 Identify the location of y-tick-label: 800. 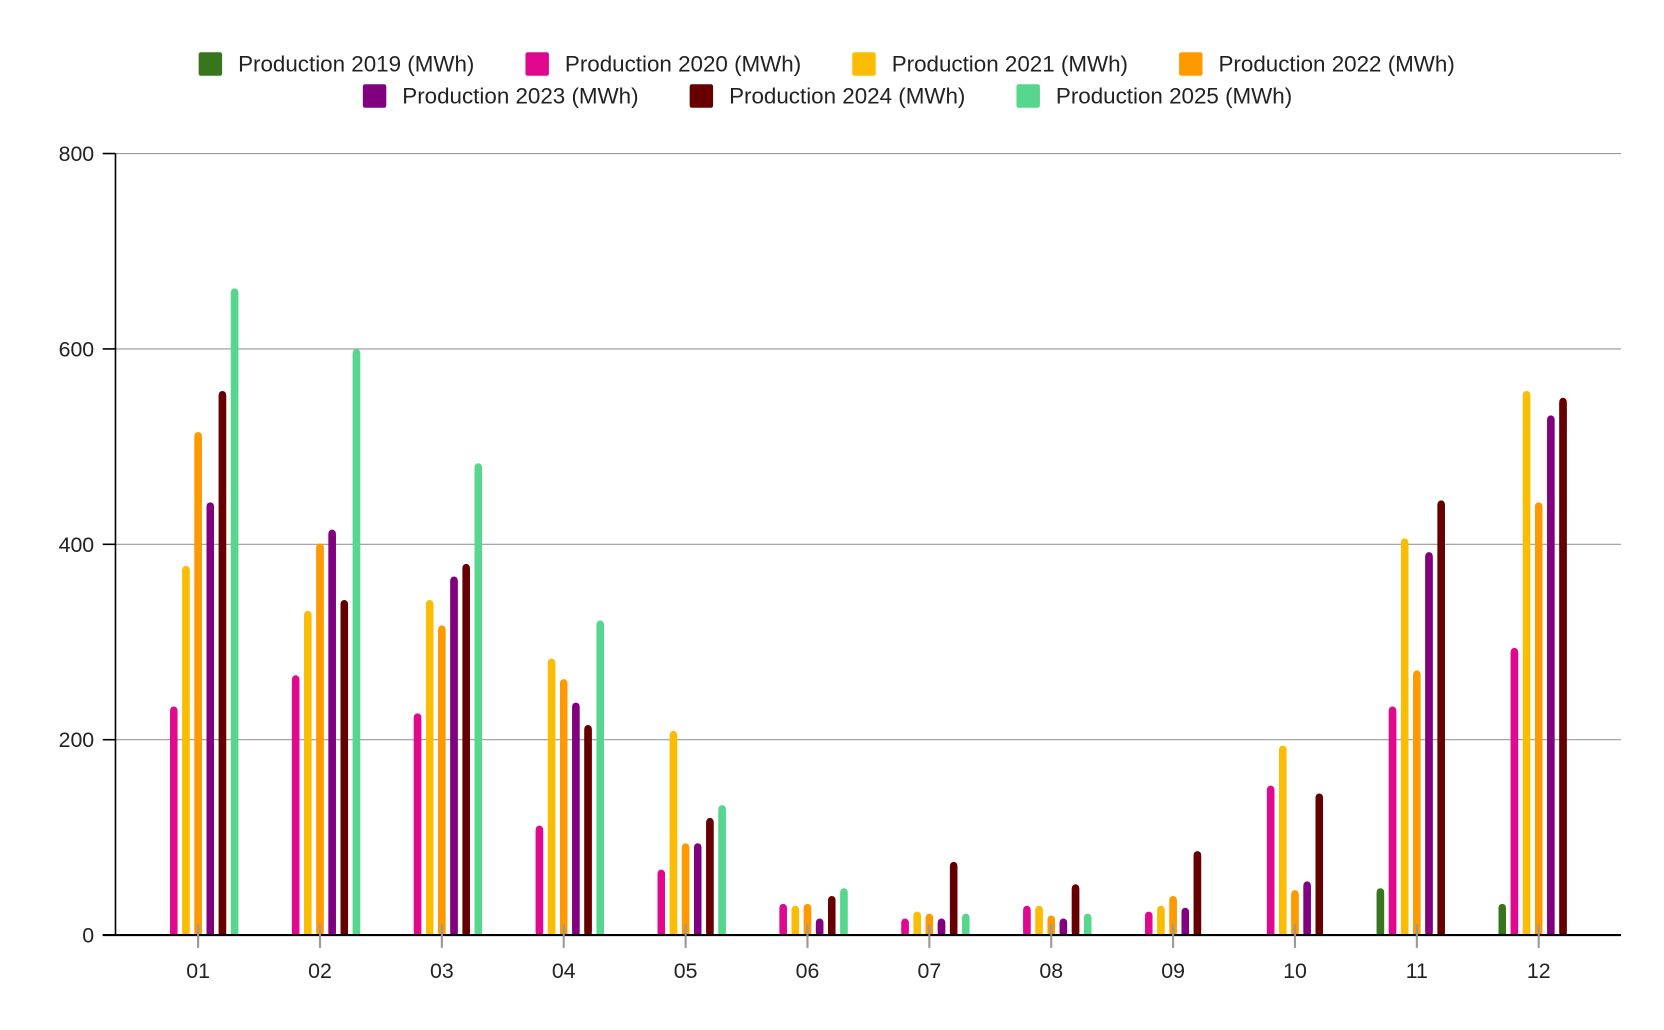
(77, 154).